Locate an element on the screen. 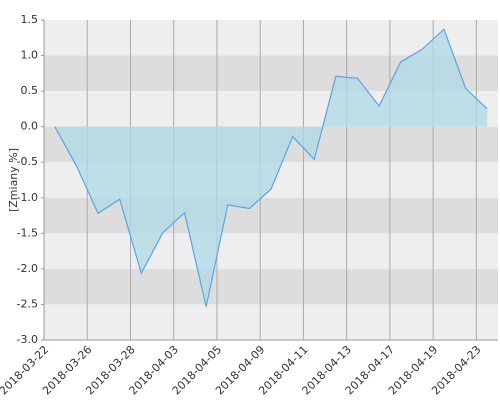 This screenshot has height=404, width=500. y-tick-label: -3.0 is located at coordinates (27, 339).